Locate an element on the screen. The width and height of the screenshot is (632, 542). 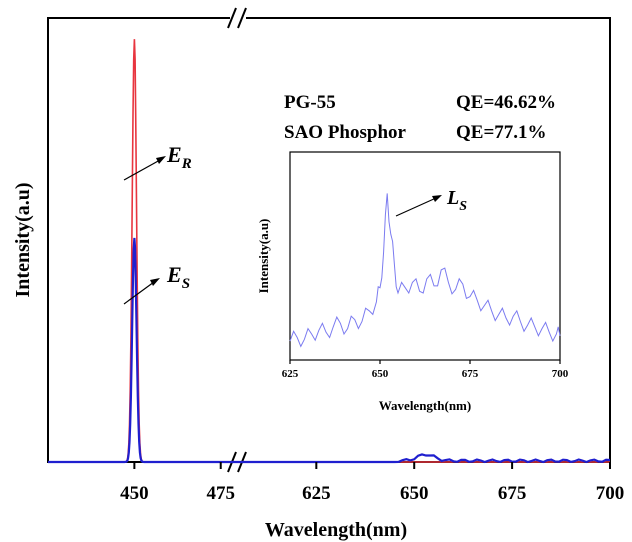
annotation-ls: LS is located at coordinates (431, 202).